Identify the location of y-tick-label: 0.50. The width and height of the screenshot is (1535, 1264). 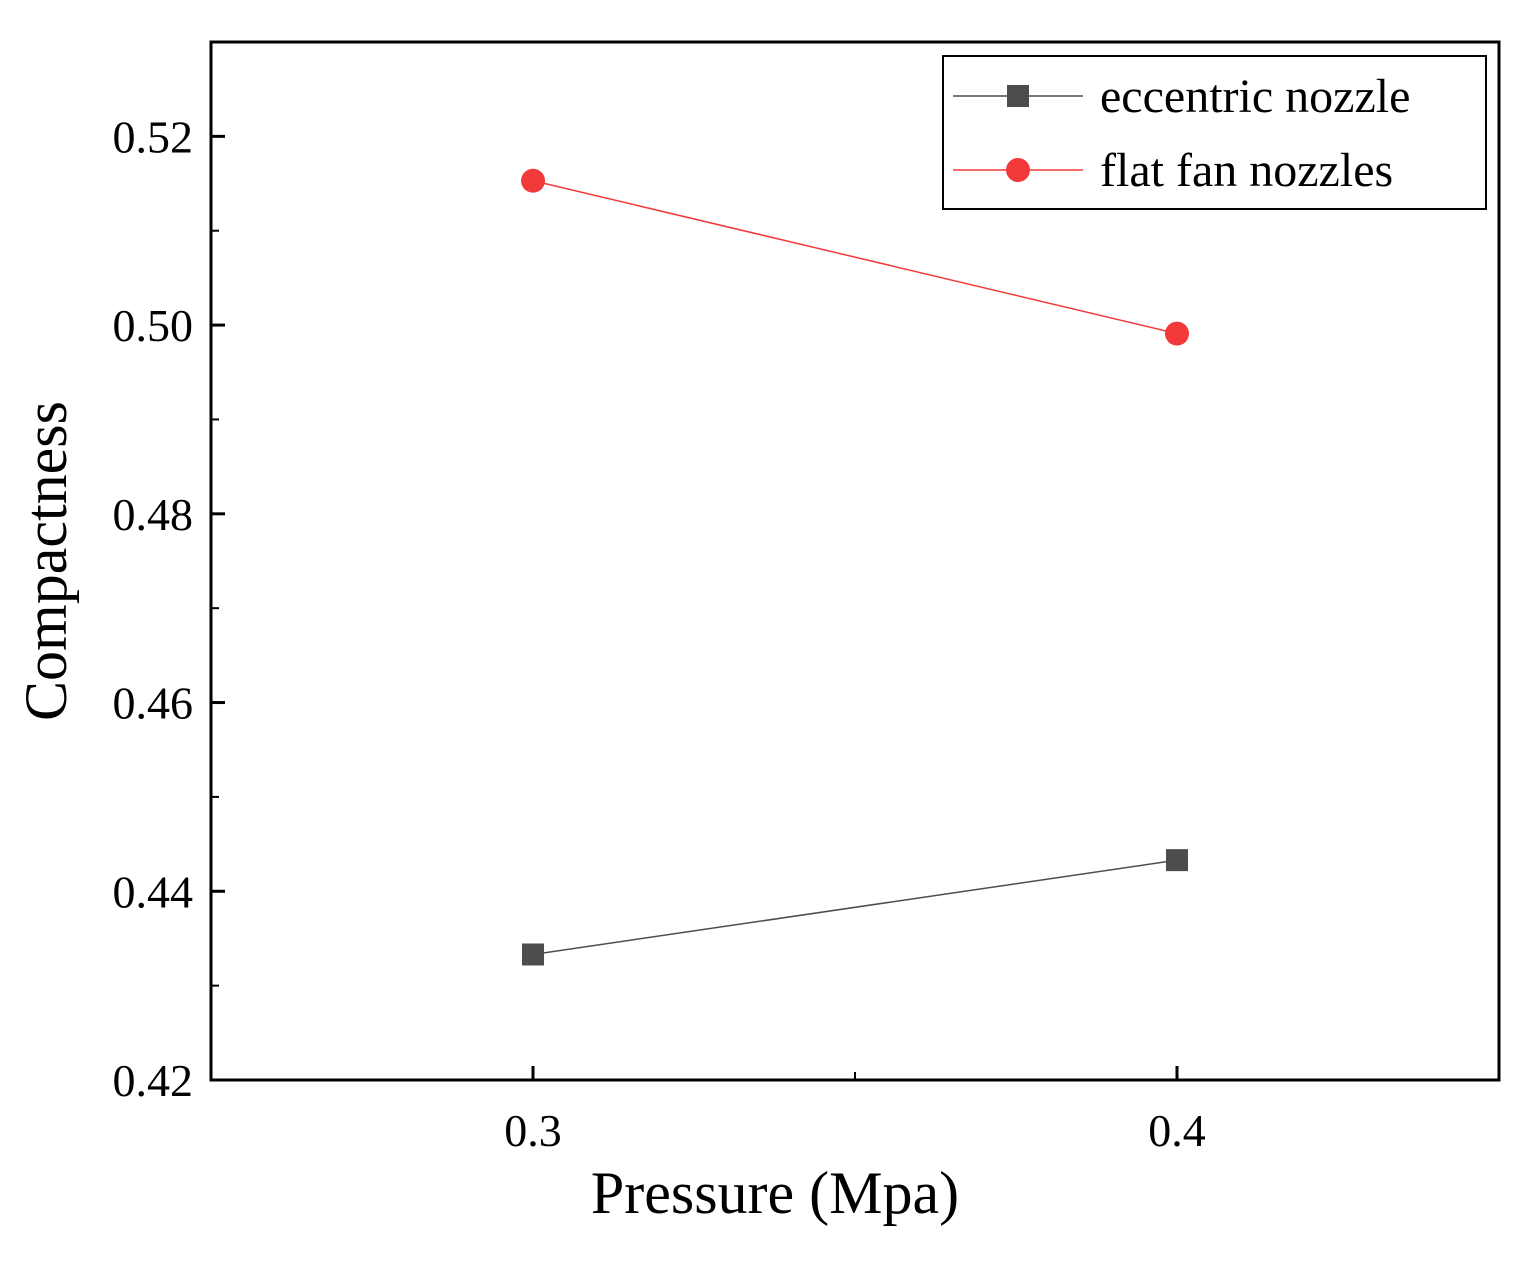
(153, 325).